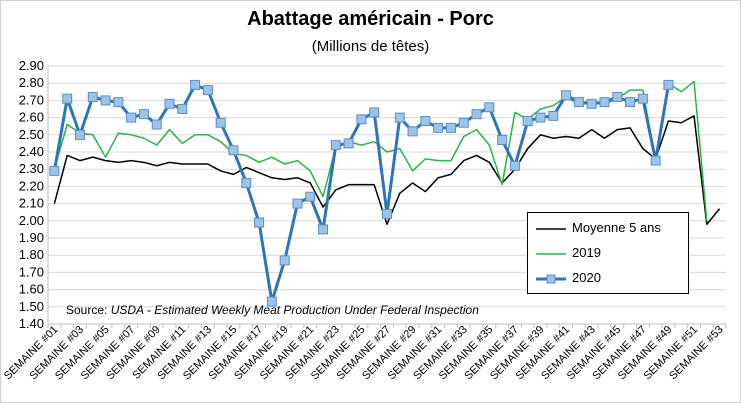 The image size is (741, 403). I want to click on legend-item-2019: 2019, so click(609, 254).